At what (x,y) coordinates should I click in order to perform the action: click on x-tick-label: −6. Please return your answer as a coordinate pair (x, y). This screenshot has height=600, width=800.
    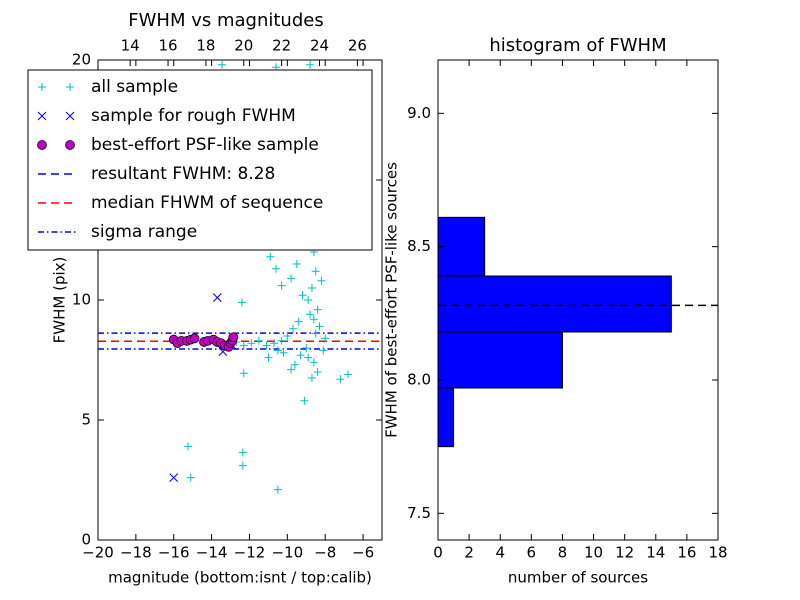
    Looking at the image, I should click on (363, 553).